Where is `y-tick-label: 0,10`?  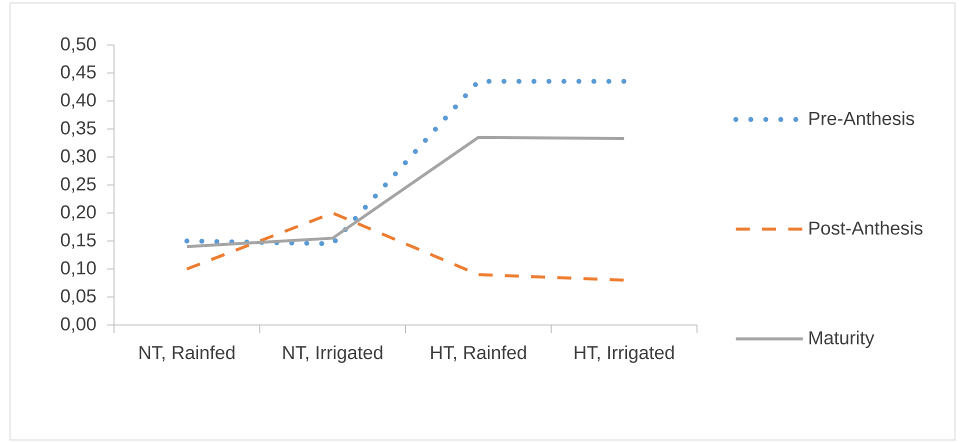 y-tick-label: 0,10 is located at coordinates (78, 269).